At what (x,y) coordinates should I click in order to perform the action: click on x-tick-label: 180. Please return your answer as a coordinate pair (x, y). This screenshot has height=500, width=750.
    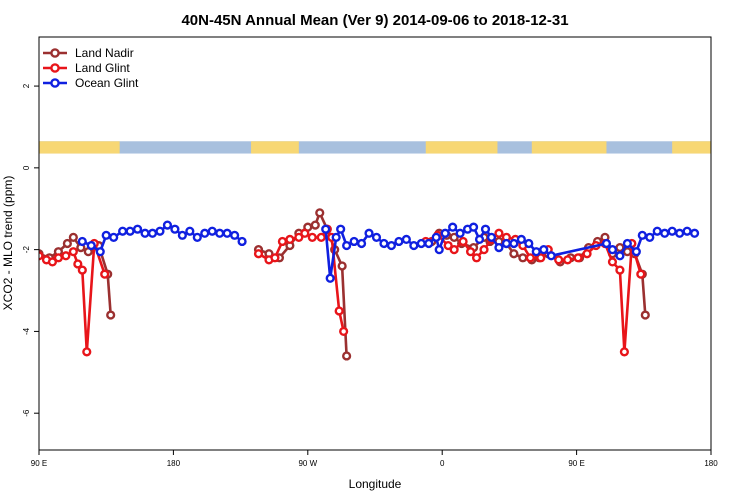
    Looking at the image, I should click on (711, 463).